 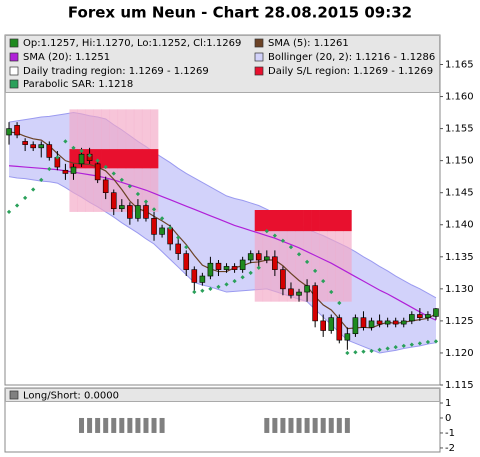 What do you see at coordinates (78, 84) in the screenshot?
I see `legend-label: Parabolic SAR: 1.1218` at bounding box center [78, 84].